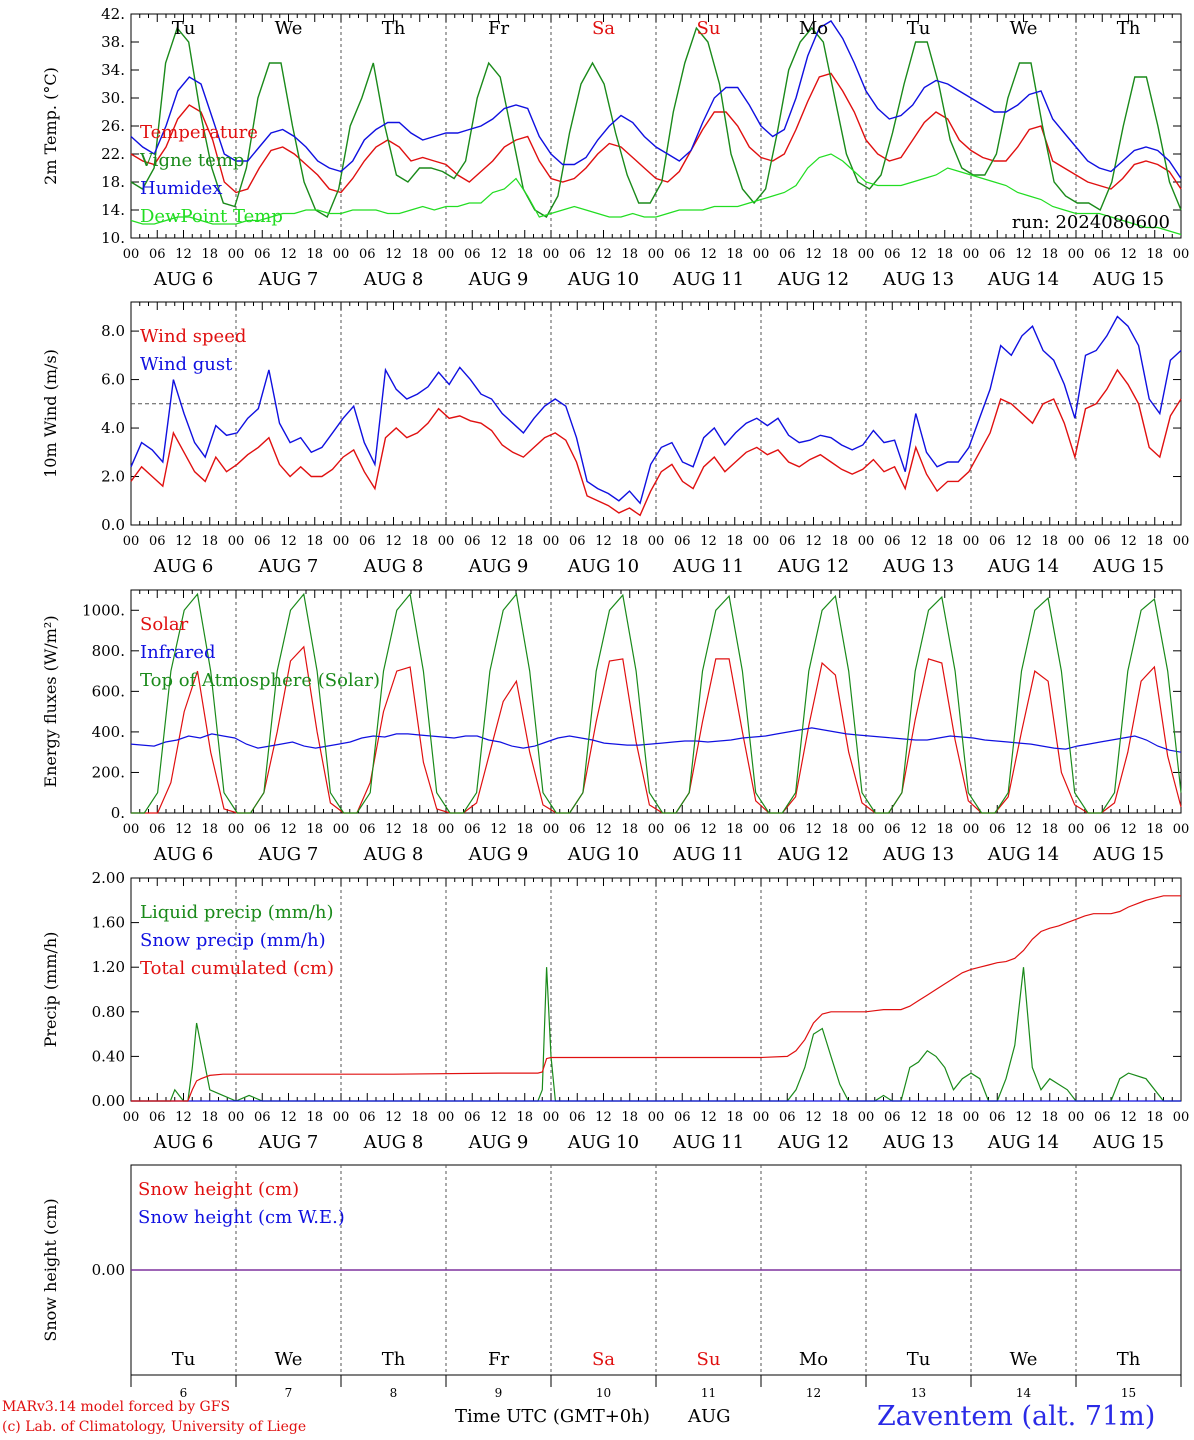 The height and width of the screenshot is (1440, 1194). What do you see at coordinates (498, 1142) in the screenshot?
I see `date-label: AUG 9` at bounding box center [498, 1142].